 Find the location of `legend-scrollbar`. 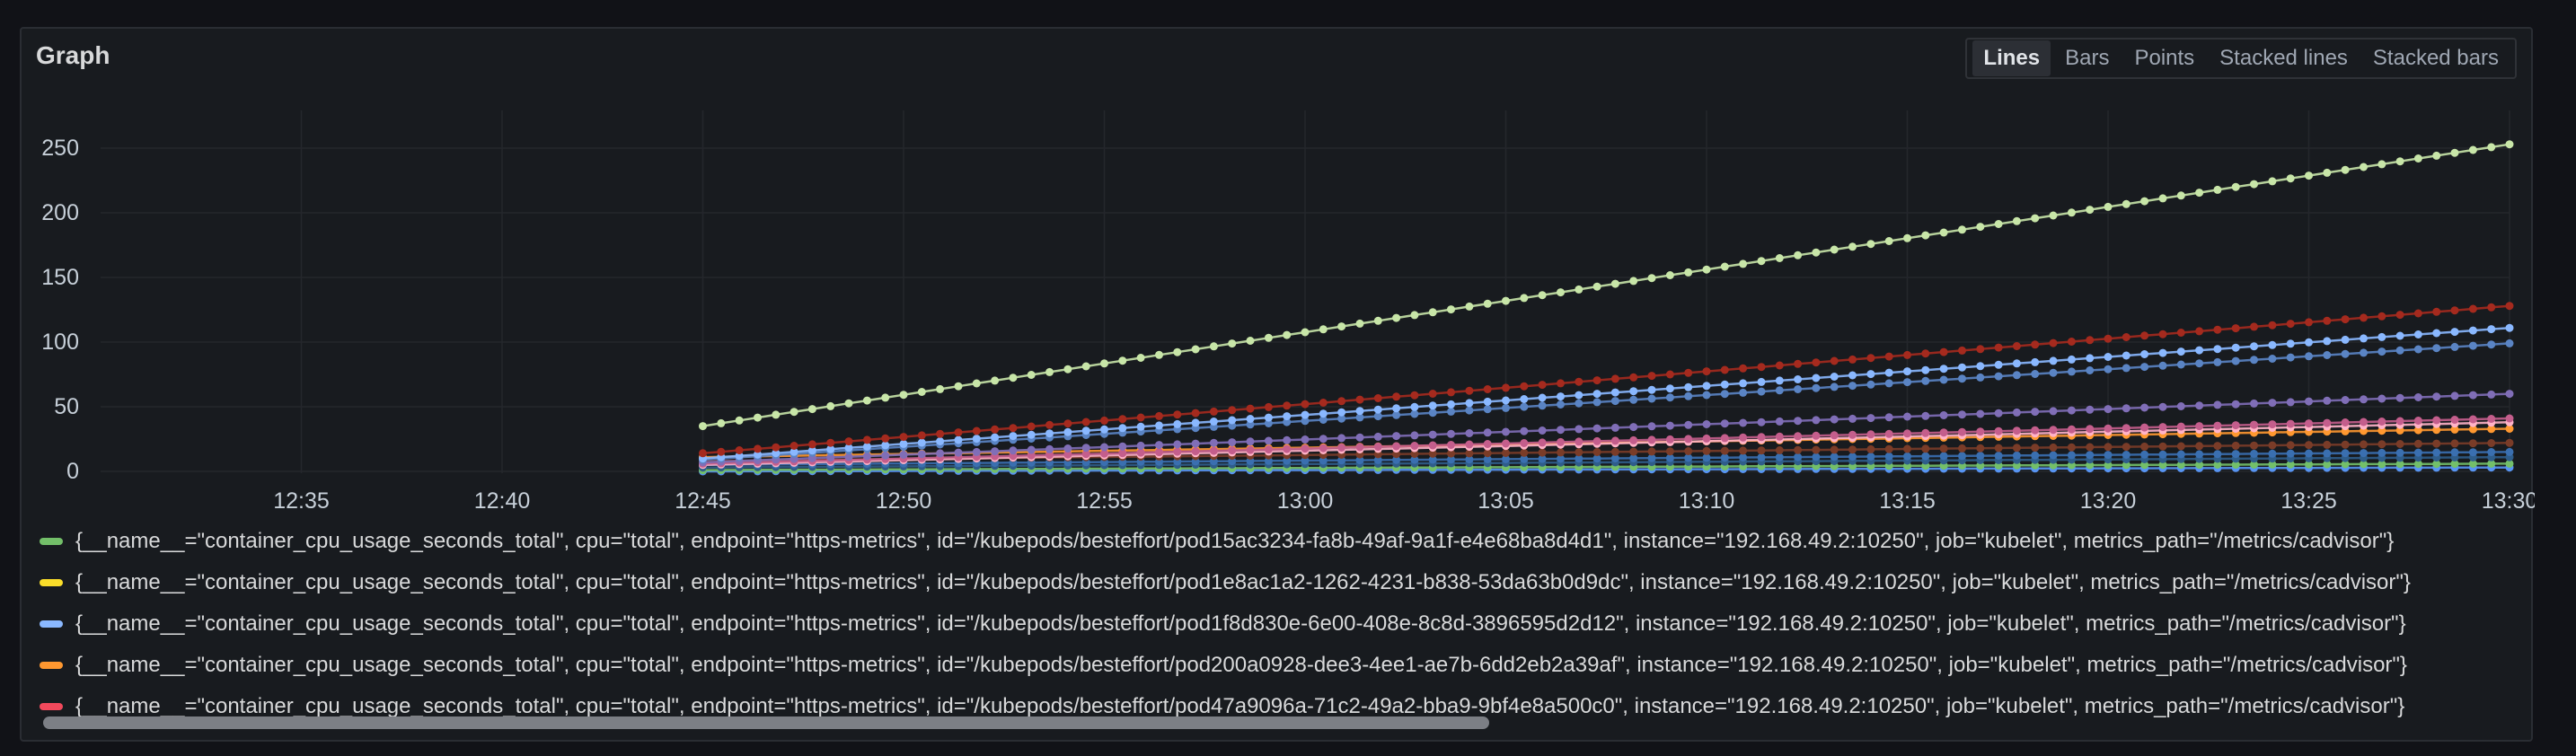

legend-scrollbar is located at coordinates (1277, 723).